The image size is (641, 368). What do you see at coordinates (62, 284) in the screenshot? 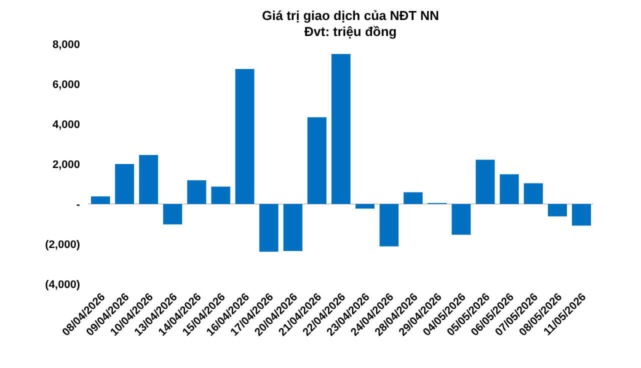
I see `y-tick-label: (4,000)` at bounding box center [62, 284].